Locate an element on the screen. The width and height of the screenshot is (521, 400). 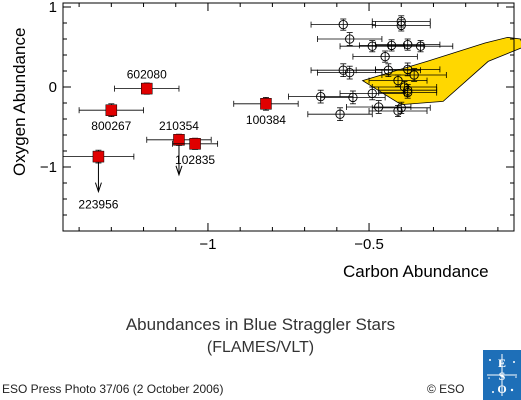
press-photo-credit: ESO Press Photo 37/06 (2 October 2006) is located at coordinates (112, 389).